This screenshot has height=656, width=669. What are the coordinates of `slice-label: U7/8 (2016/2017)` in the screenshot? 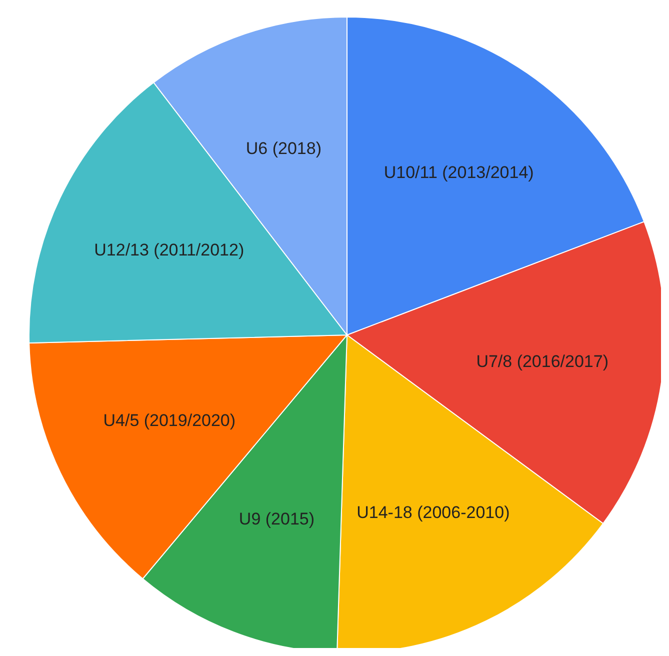 It's located at (542, 362).